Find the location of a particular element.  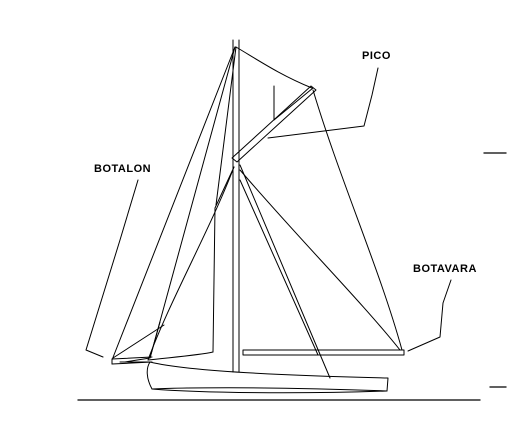

hull is located at coordinates (254, 377).